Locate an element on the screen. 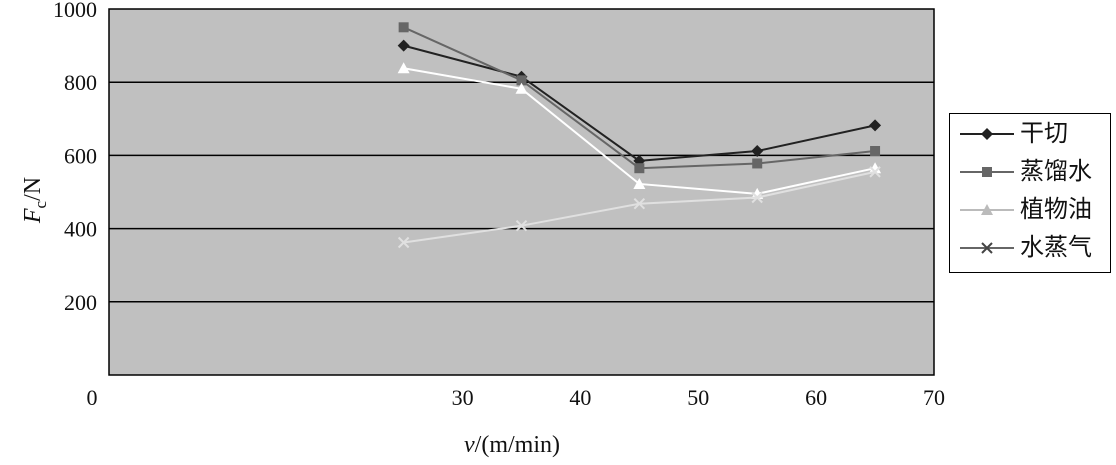  y-axis-title: Fc/N is located at coordinates (35, 200).